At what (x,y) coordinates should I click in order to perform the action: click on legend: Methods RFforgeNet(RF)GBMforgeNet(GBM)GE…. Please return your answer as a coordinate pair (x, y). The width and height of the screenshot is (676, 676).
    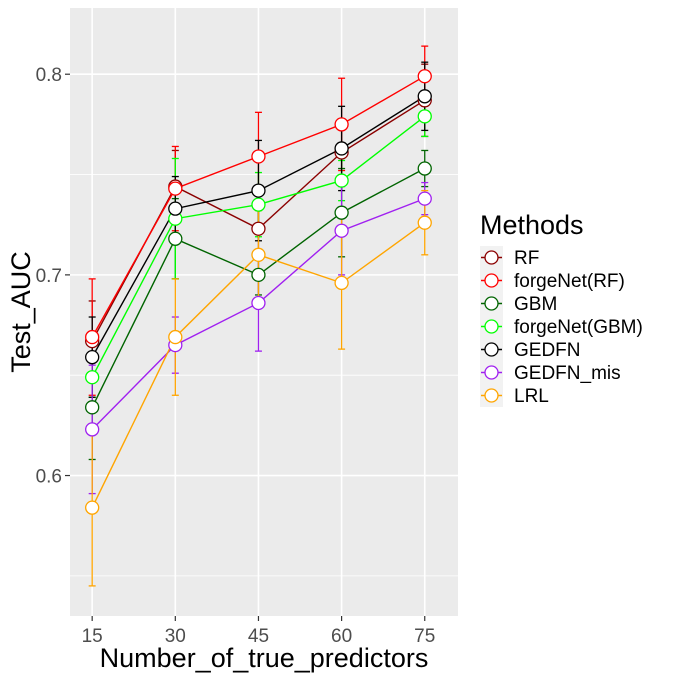
    Looking at the image, I should click on (561, 308).